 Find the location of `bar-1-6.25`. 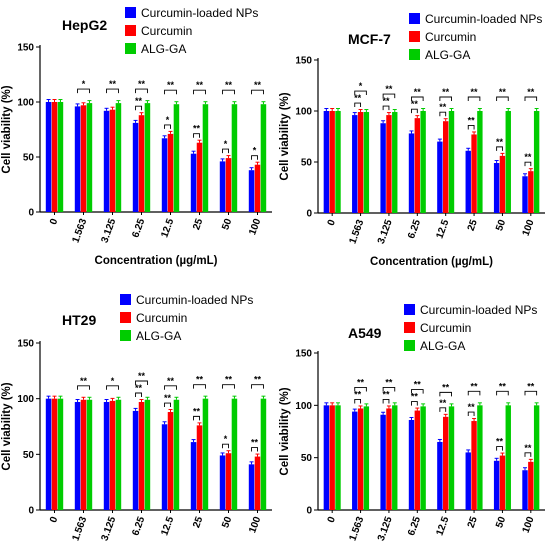

bar-1-6.25 is located at coordinates (411, 464).